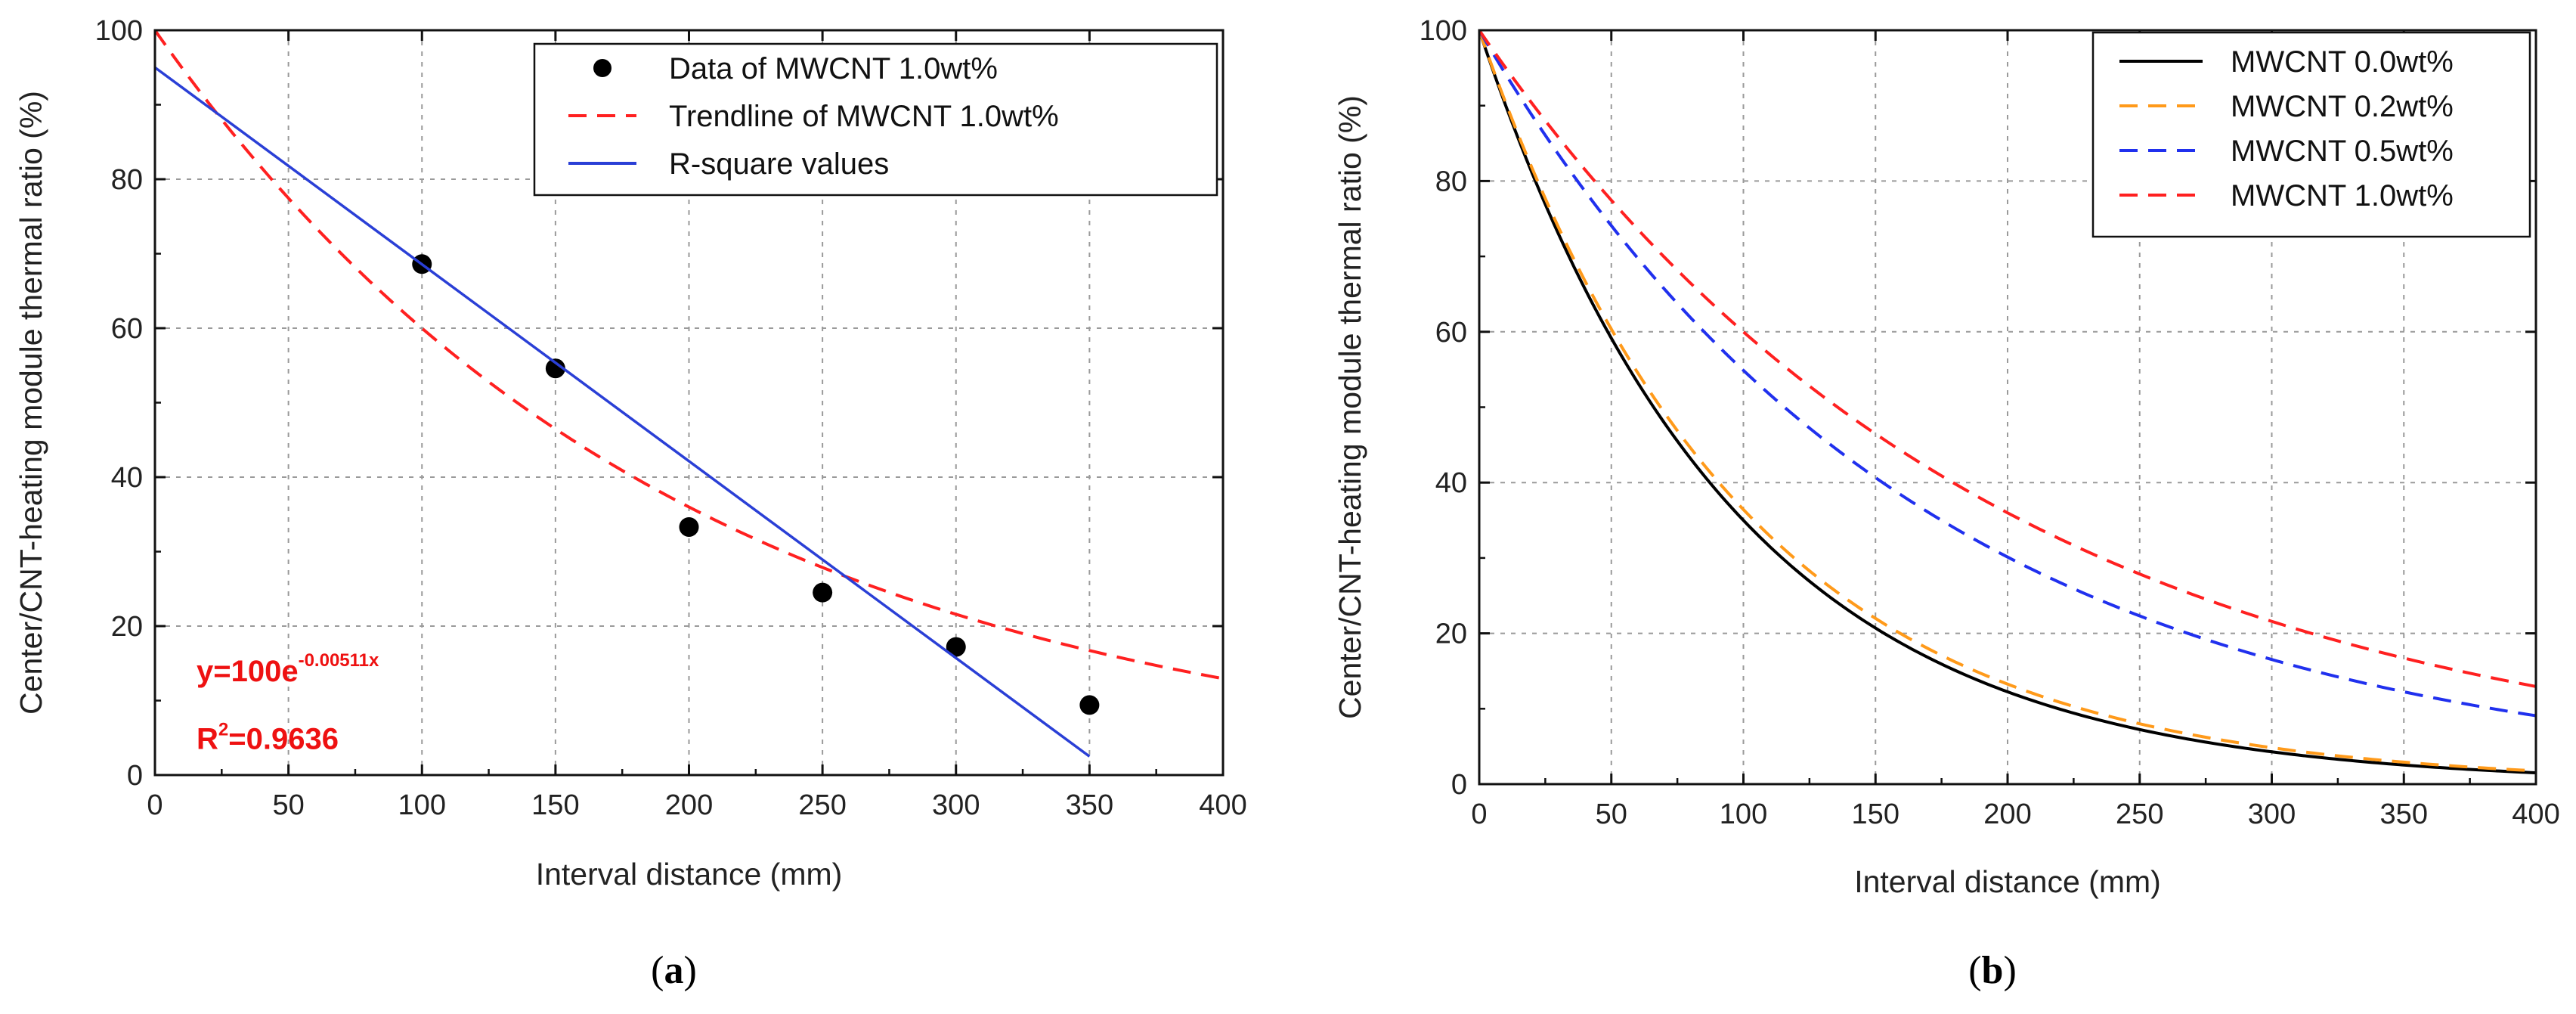  Describe the element at coordinates (223, 730) in the screenshot. I see `r-squared-power: 2` at that location.